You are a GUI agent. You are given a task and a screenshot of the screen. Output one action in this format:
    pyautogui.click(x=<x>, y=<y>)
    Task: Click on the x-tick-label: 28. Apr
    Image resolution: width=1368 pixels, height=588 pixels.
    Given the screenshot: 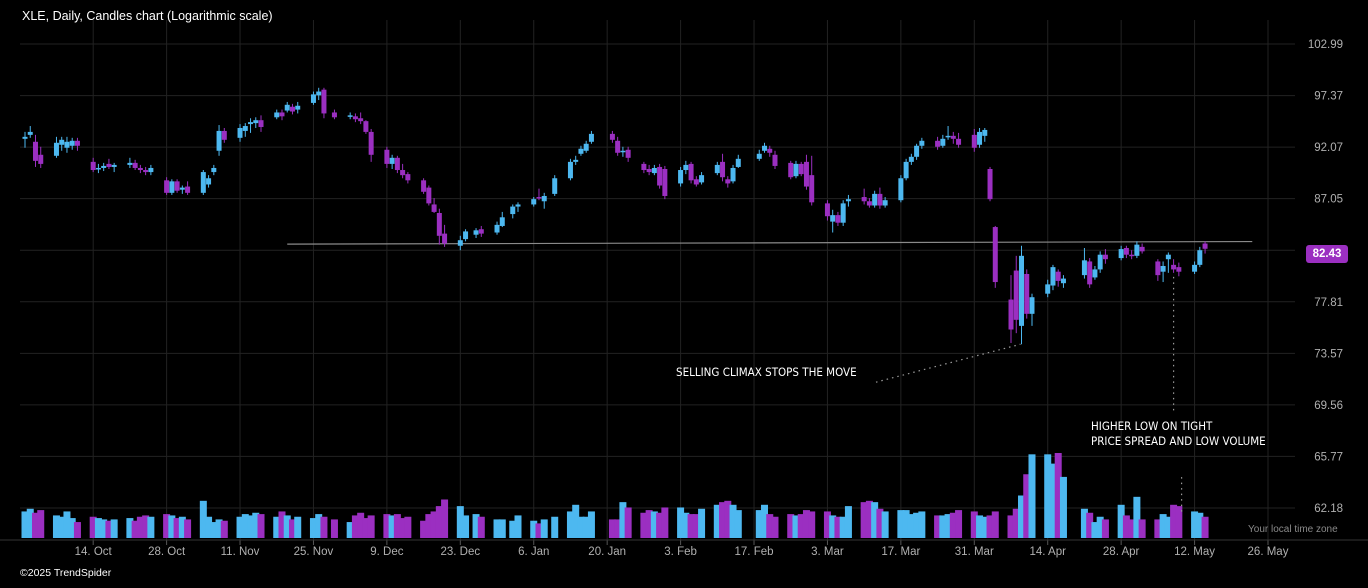 What is the action you would take?
    pyautogui.click(x=1121, y=552)
    